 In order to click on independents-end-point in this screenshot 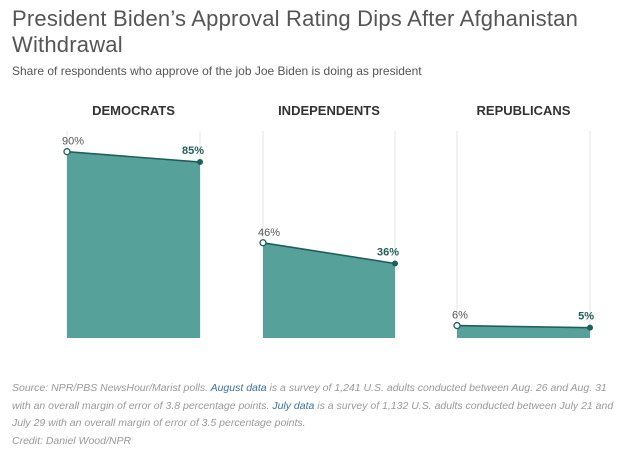, I will do `click(395, 263)`.